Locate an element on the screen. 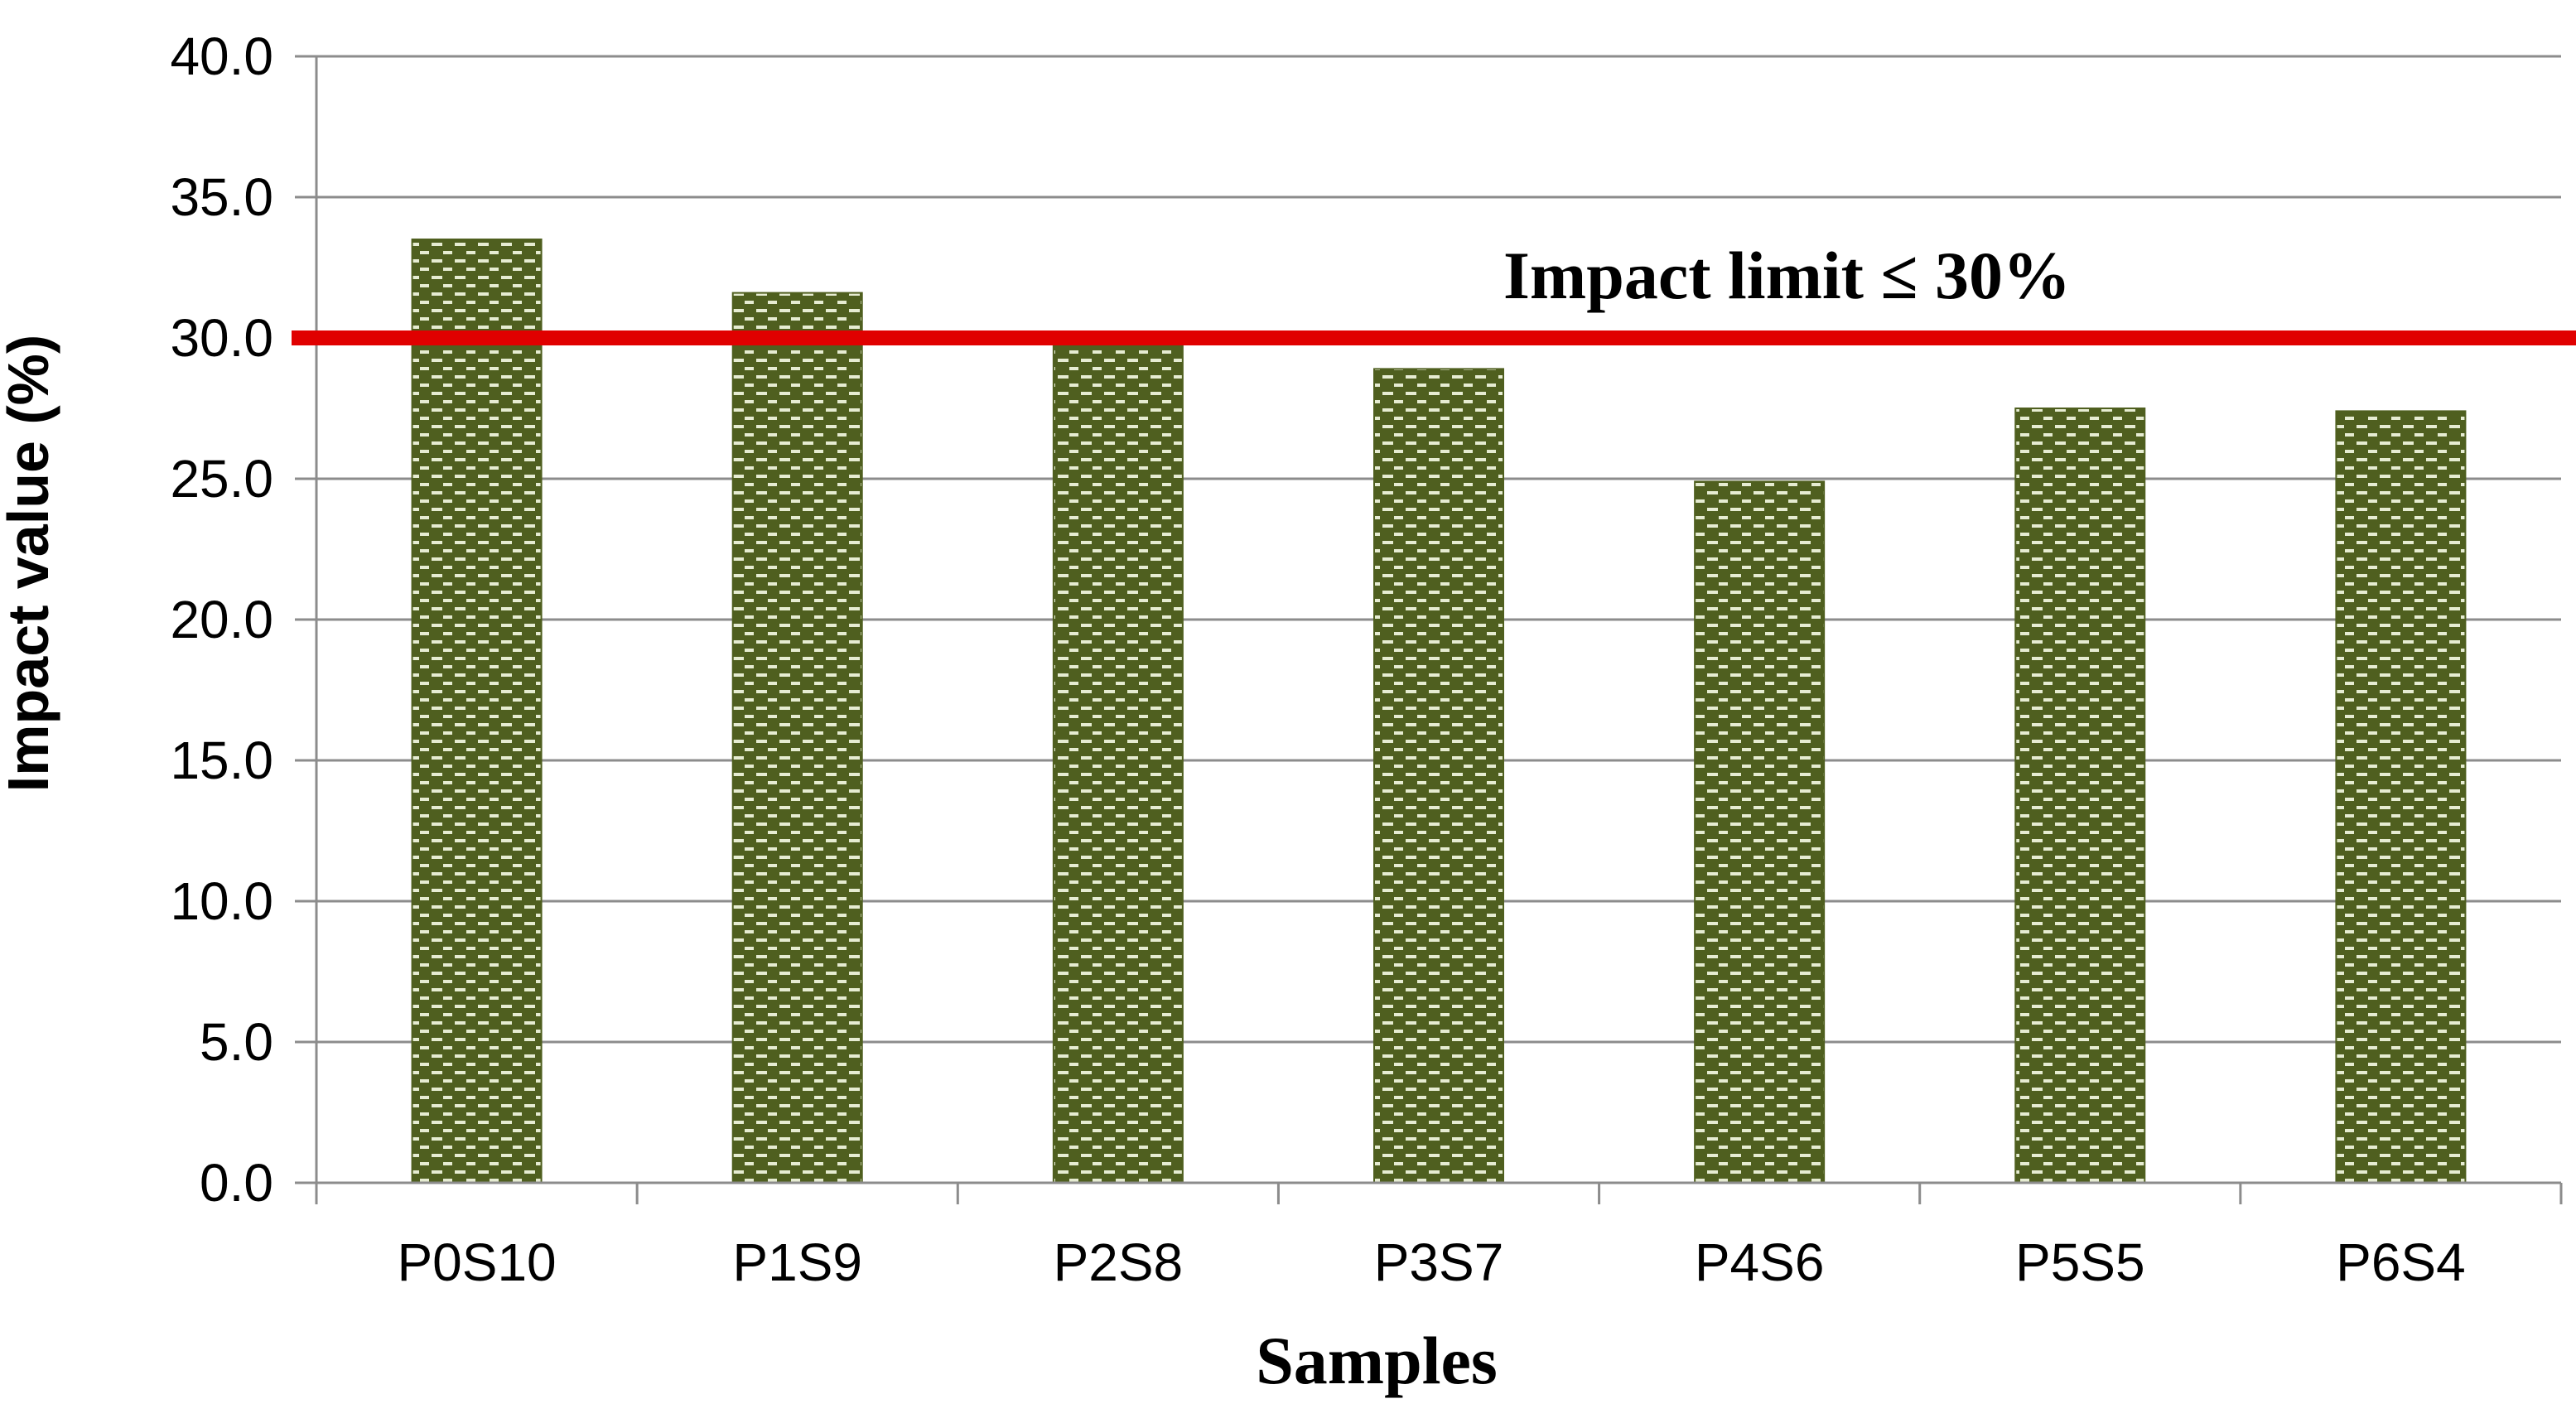 The width and height of the screenshot is (2576, 1423). bar-p2s8 is located at coordinates (1118, 757).